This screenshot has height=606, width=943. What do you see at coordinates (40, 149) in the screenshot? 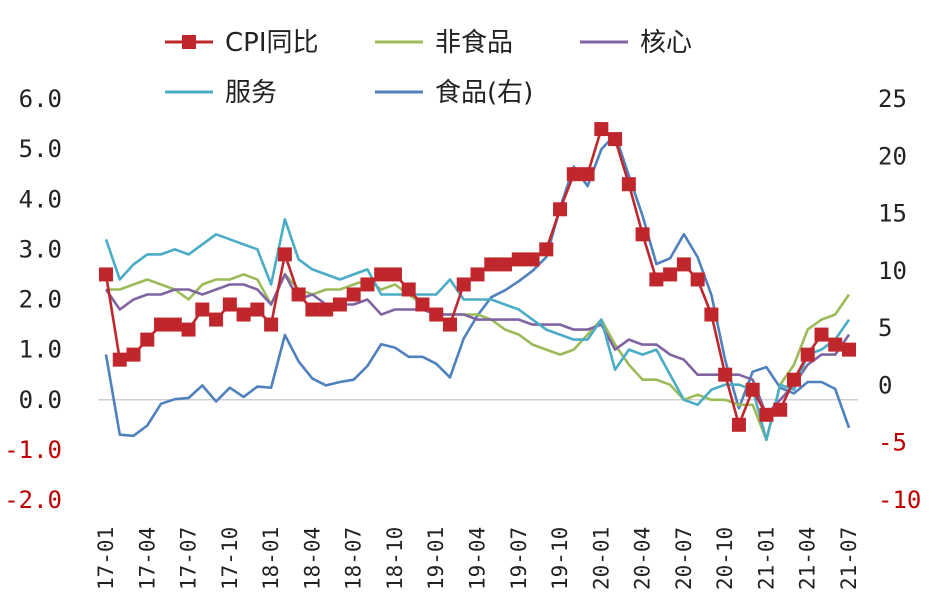
I see `left-tick-label: 5.0` at bounding box center [40, 149].